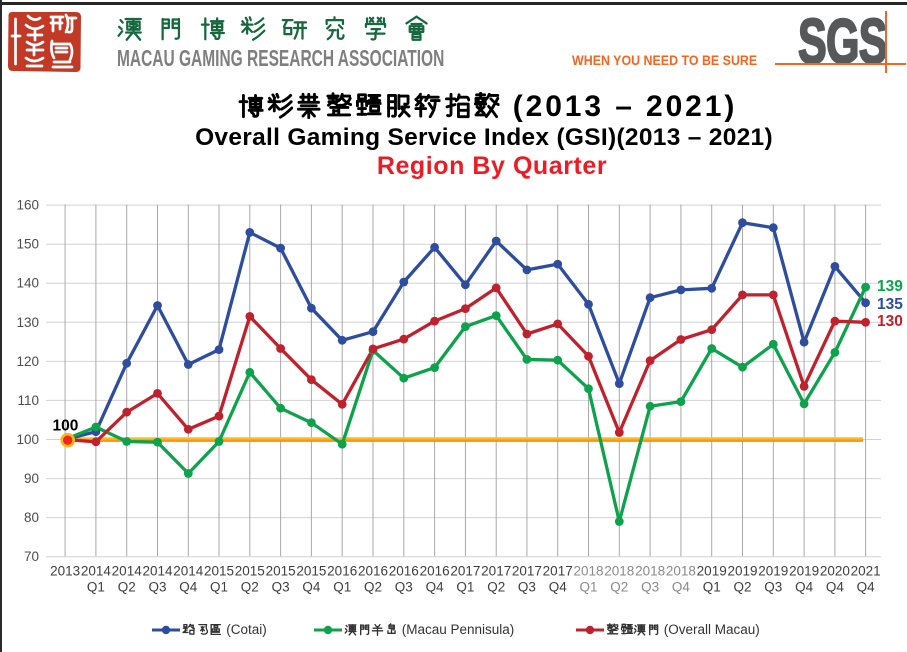 This screenshot has width=907, height=652. I want to click on svg-text: 140, so click(27, 283).